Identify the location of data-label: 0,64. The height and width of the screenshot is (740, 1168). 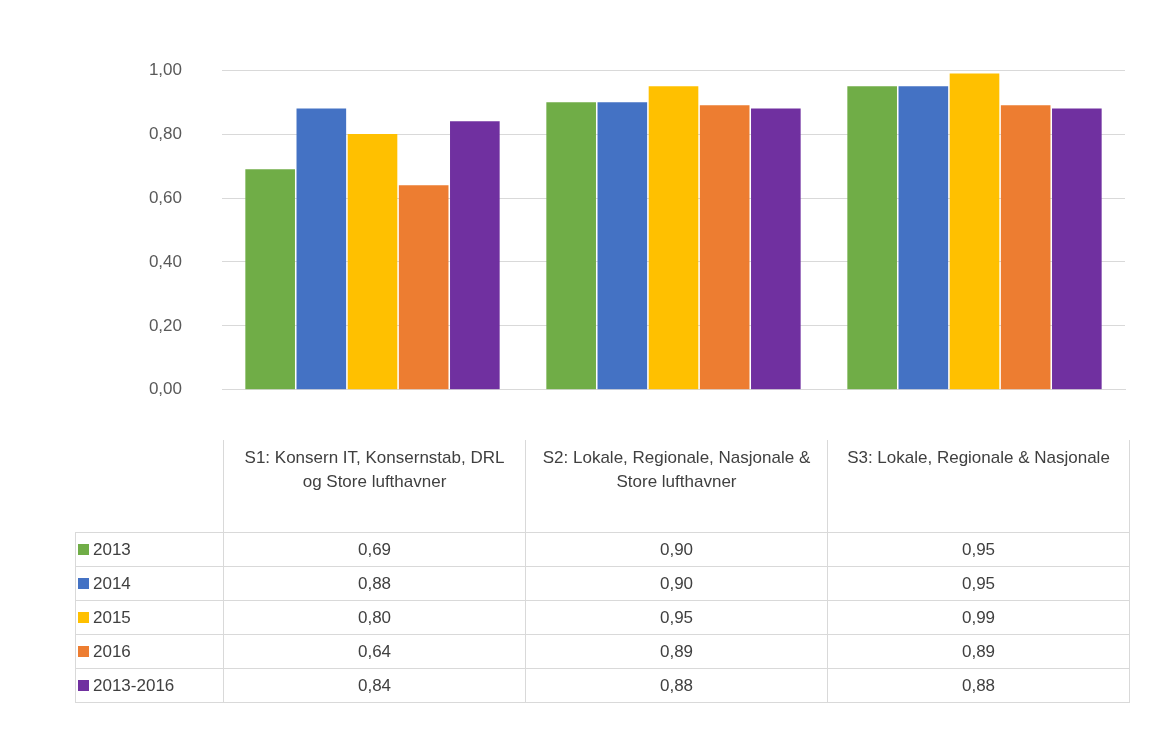
(374, 651).